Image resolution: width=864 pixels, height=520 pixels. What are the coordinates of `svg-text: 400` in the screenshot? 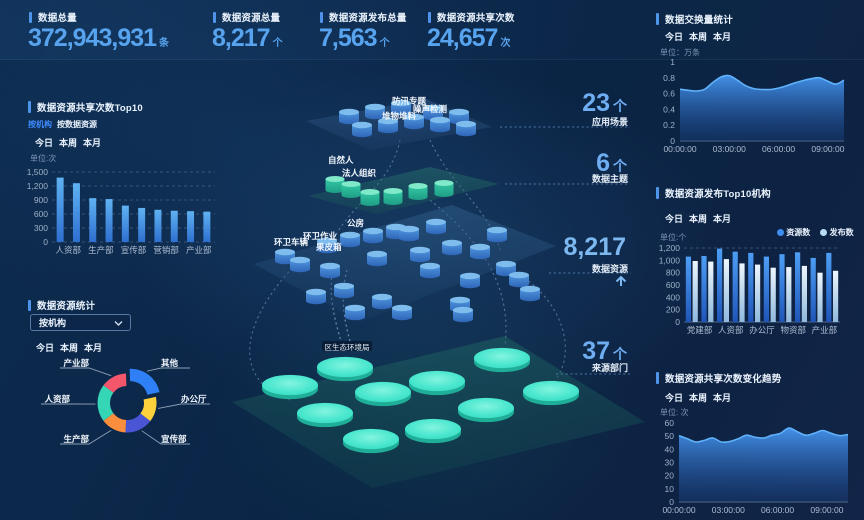 It's located at (673, 297).